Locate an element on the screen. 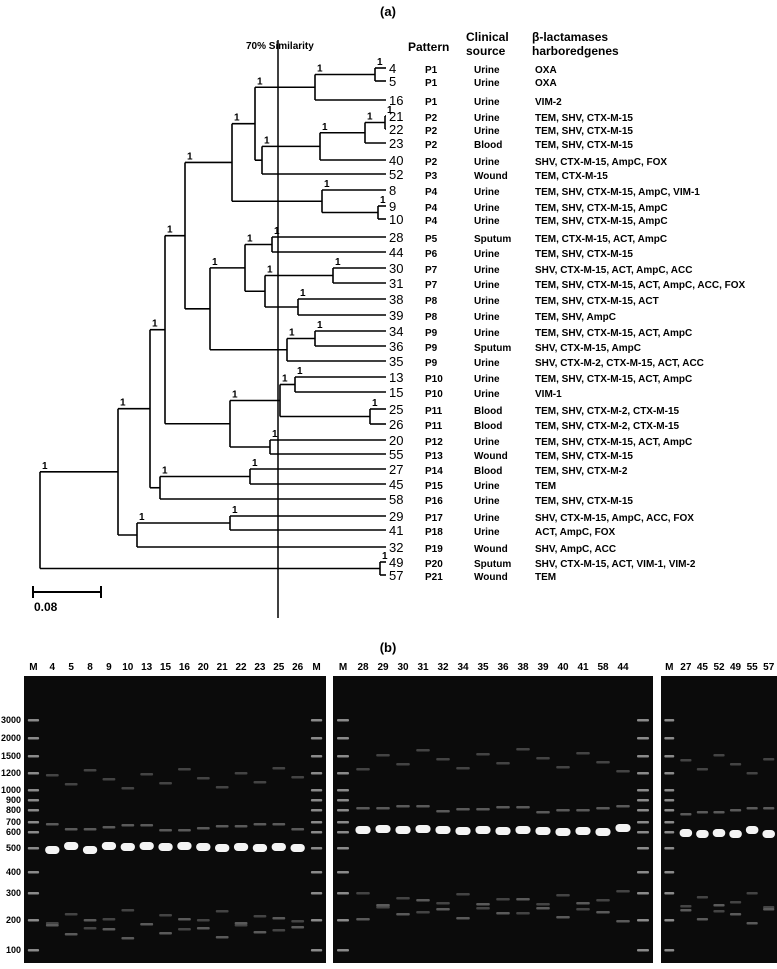 The image size is (777, 969). genes: VIM-1 is located at coordinates (548, 394).